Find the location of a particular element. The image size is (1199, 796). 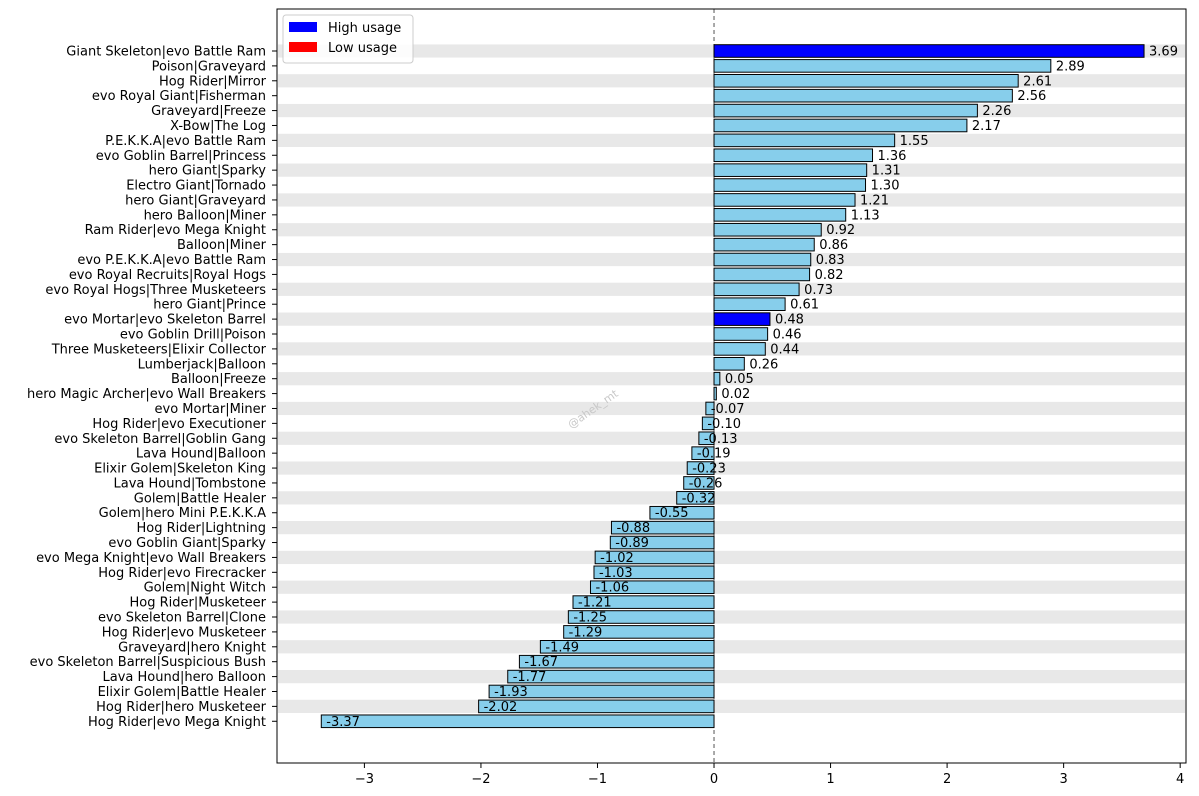

category-label: Giant Skeleton|evo Battle Ram is located at coordinates (166, 52).